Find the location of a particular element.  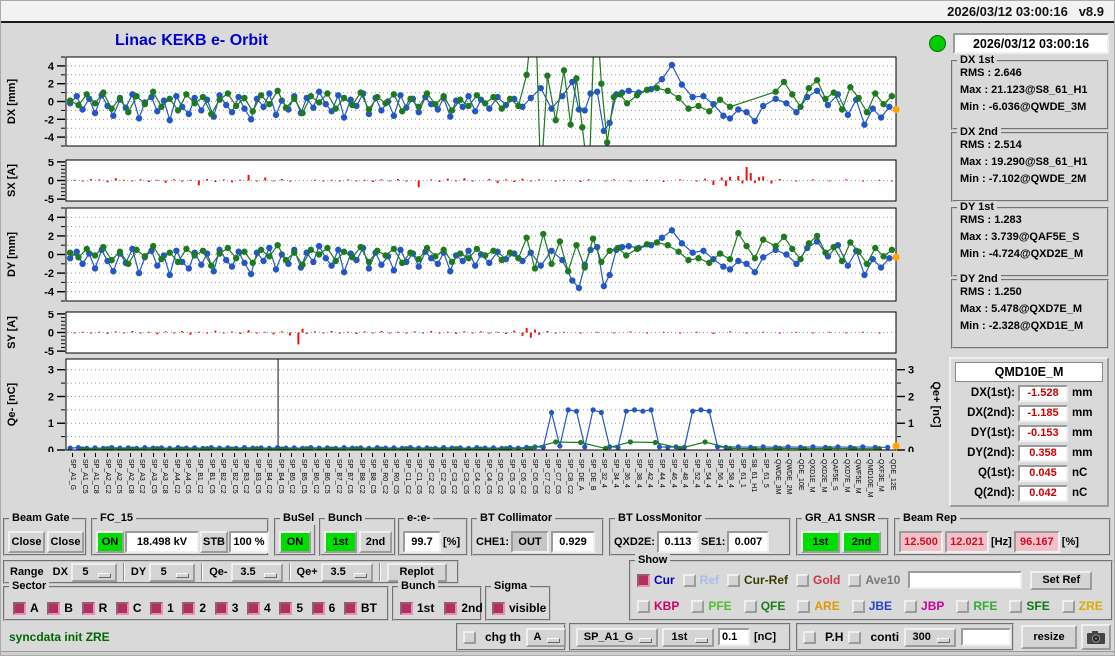

show-checkbox-Ave10 is located at coordinates (855, 580).